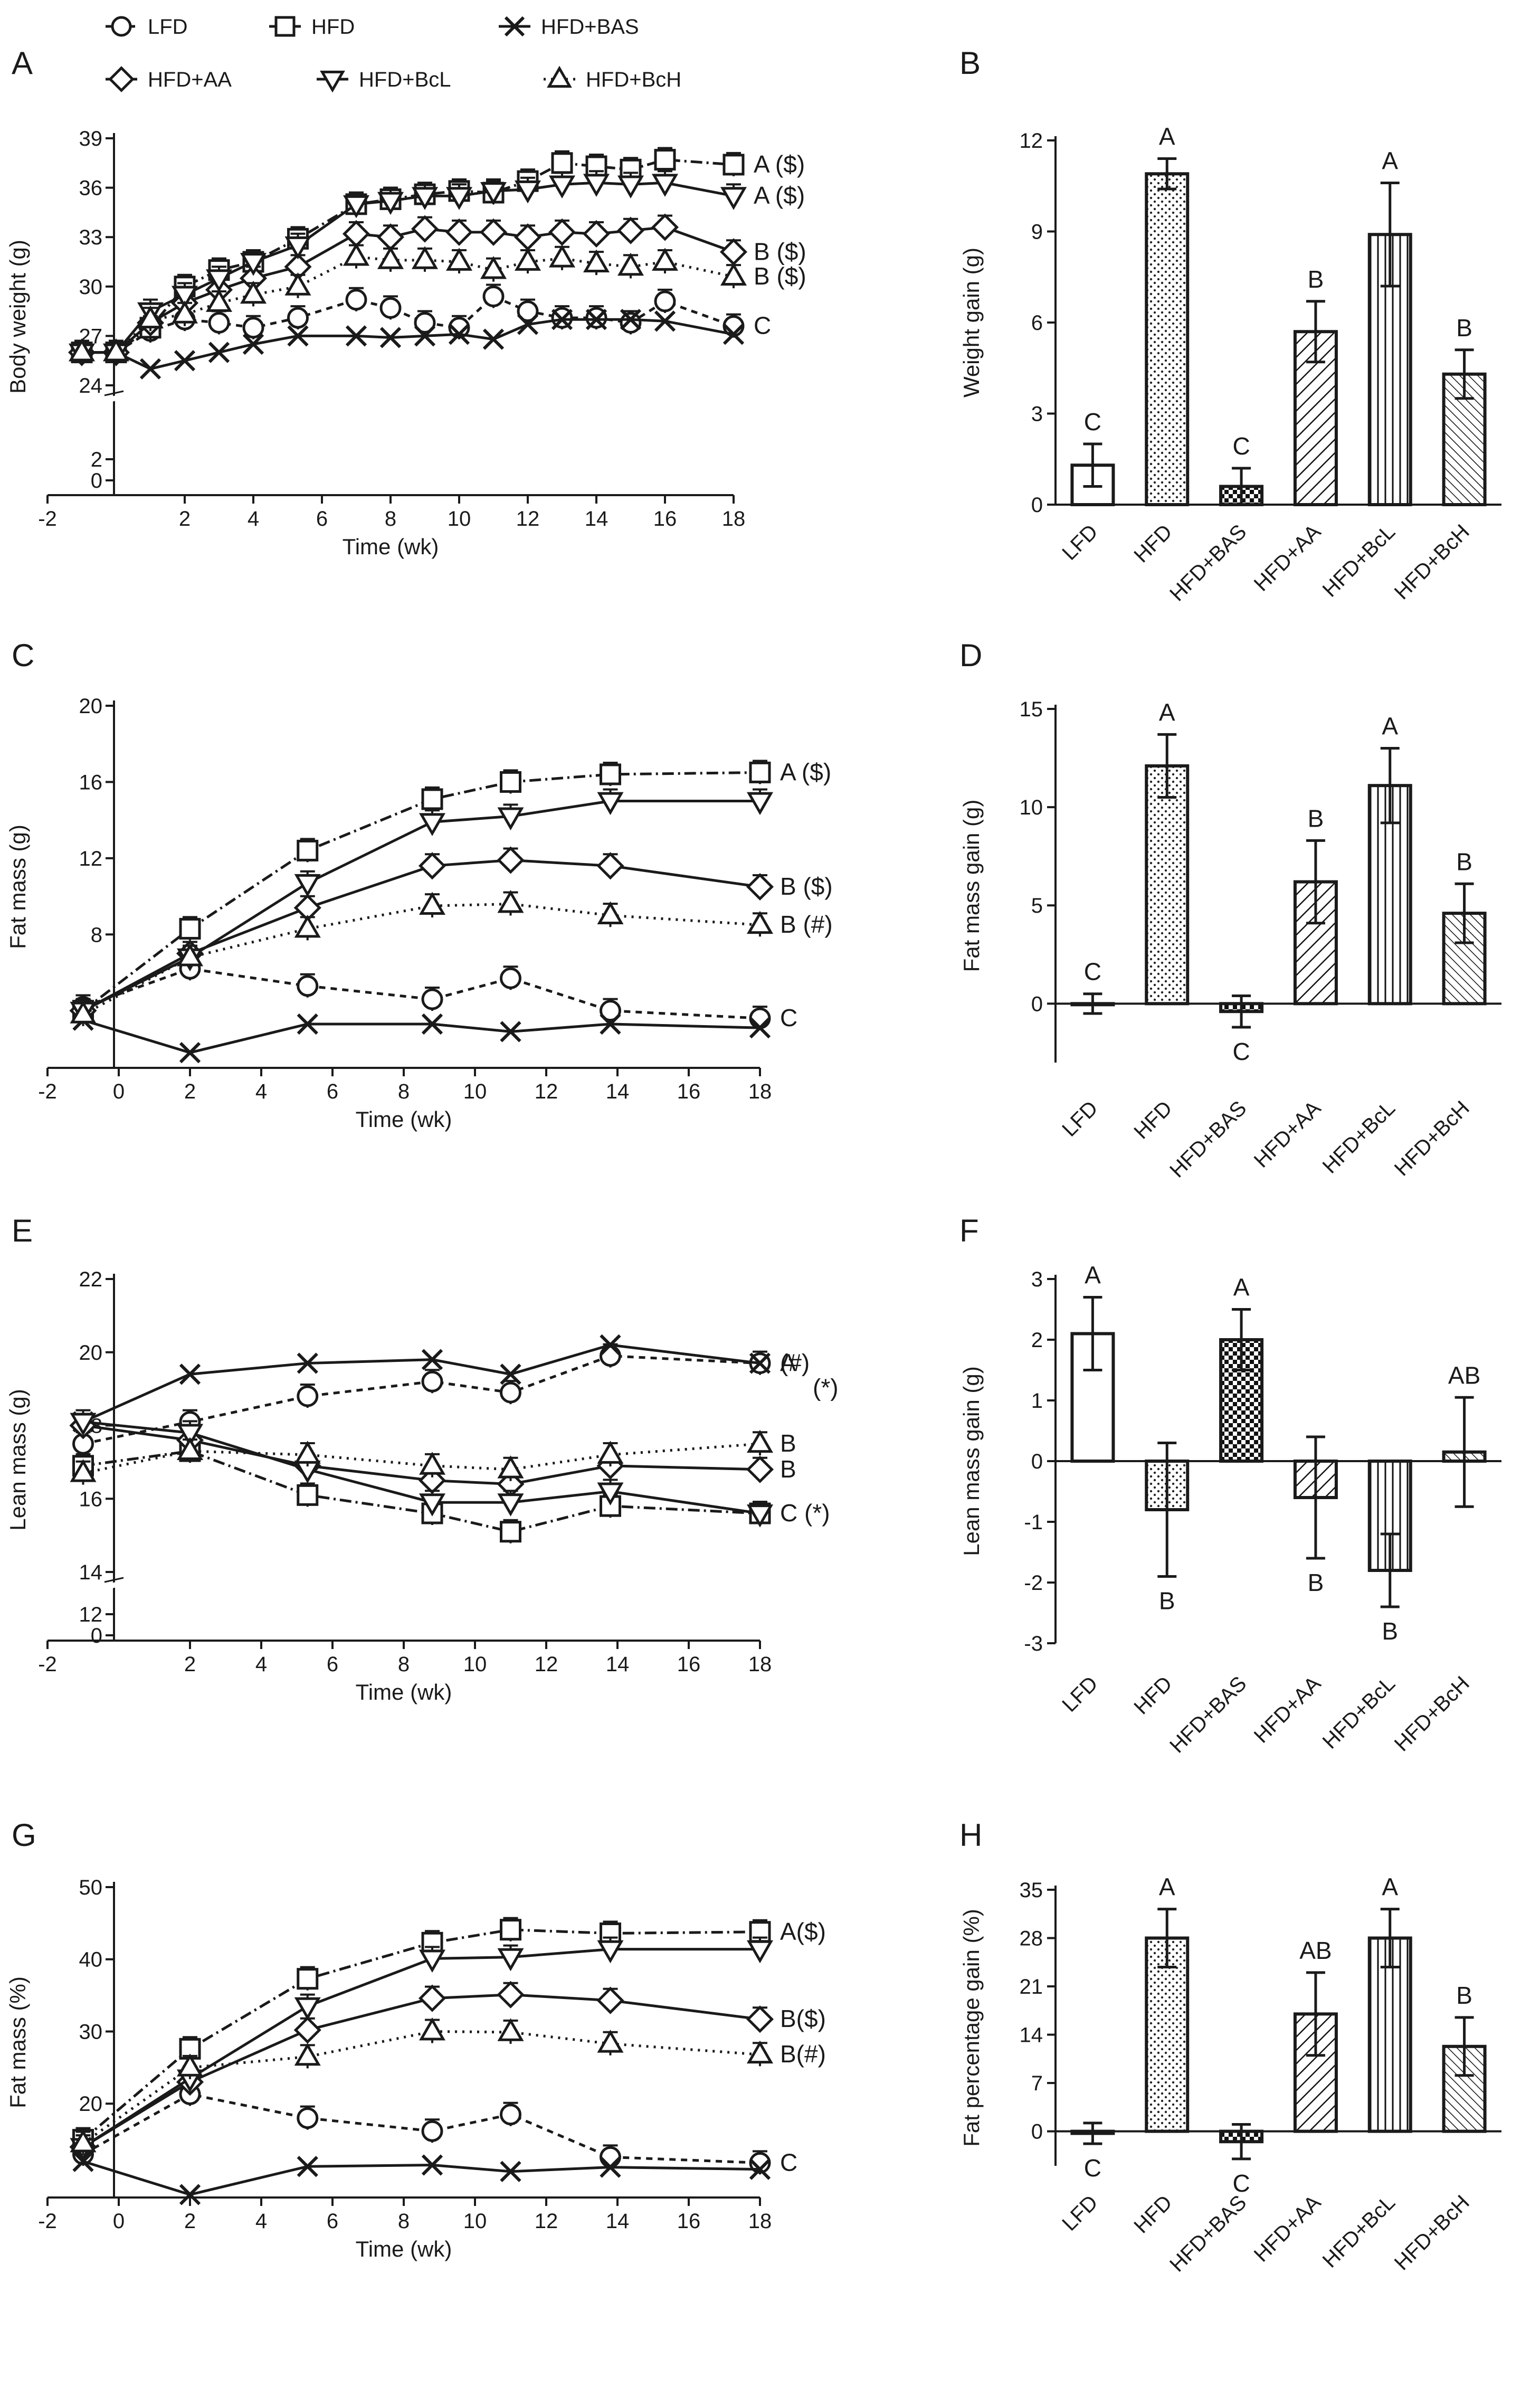 This screenshot has height=2387, width=1540. Describe the element at coordinates (788, 1363) in the screenshot. I see `series-annotation: A` at that location.